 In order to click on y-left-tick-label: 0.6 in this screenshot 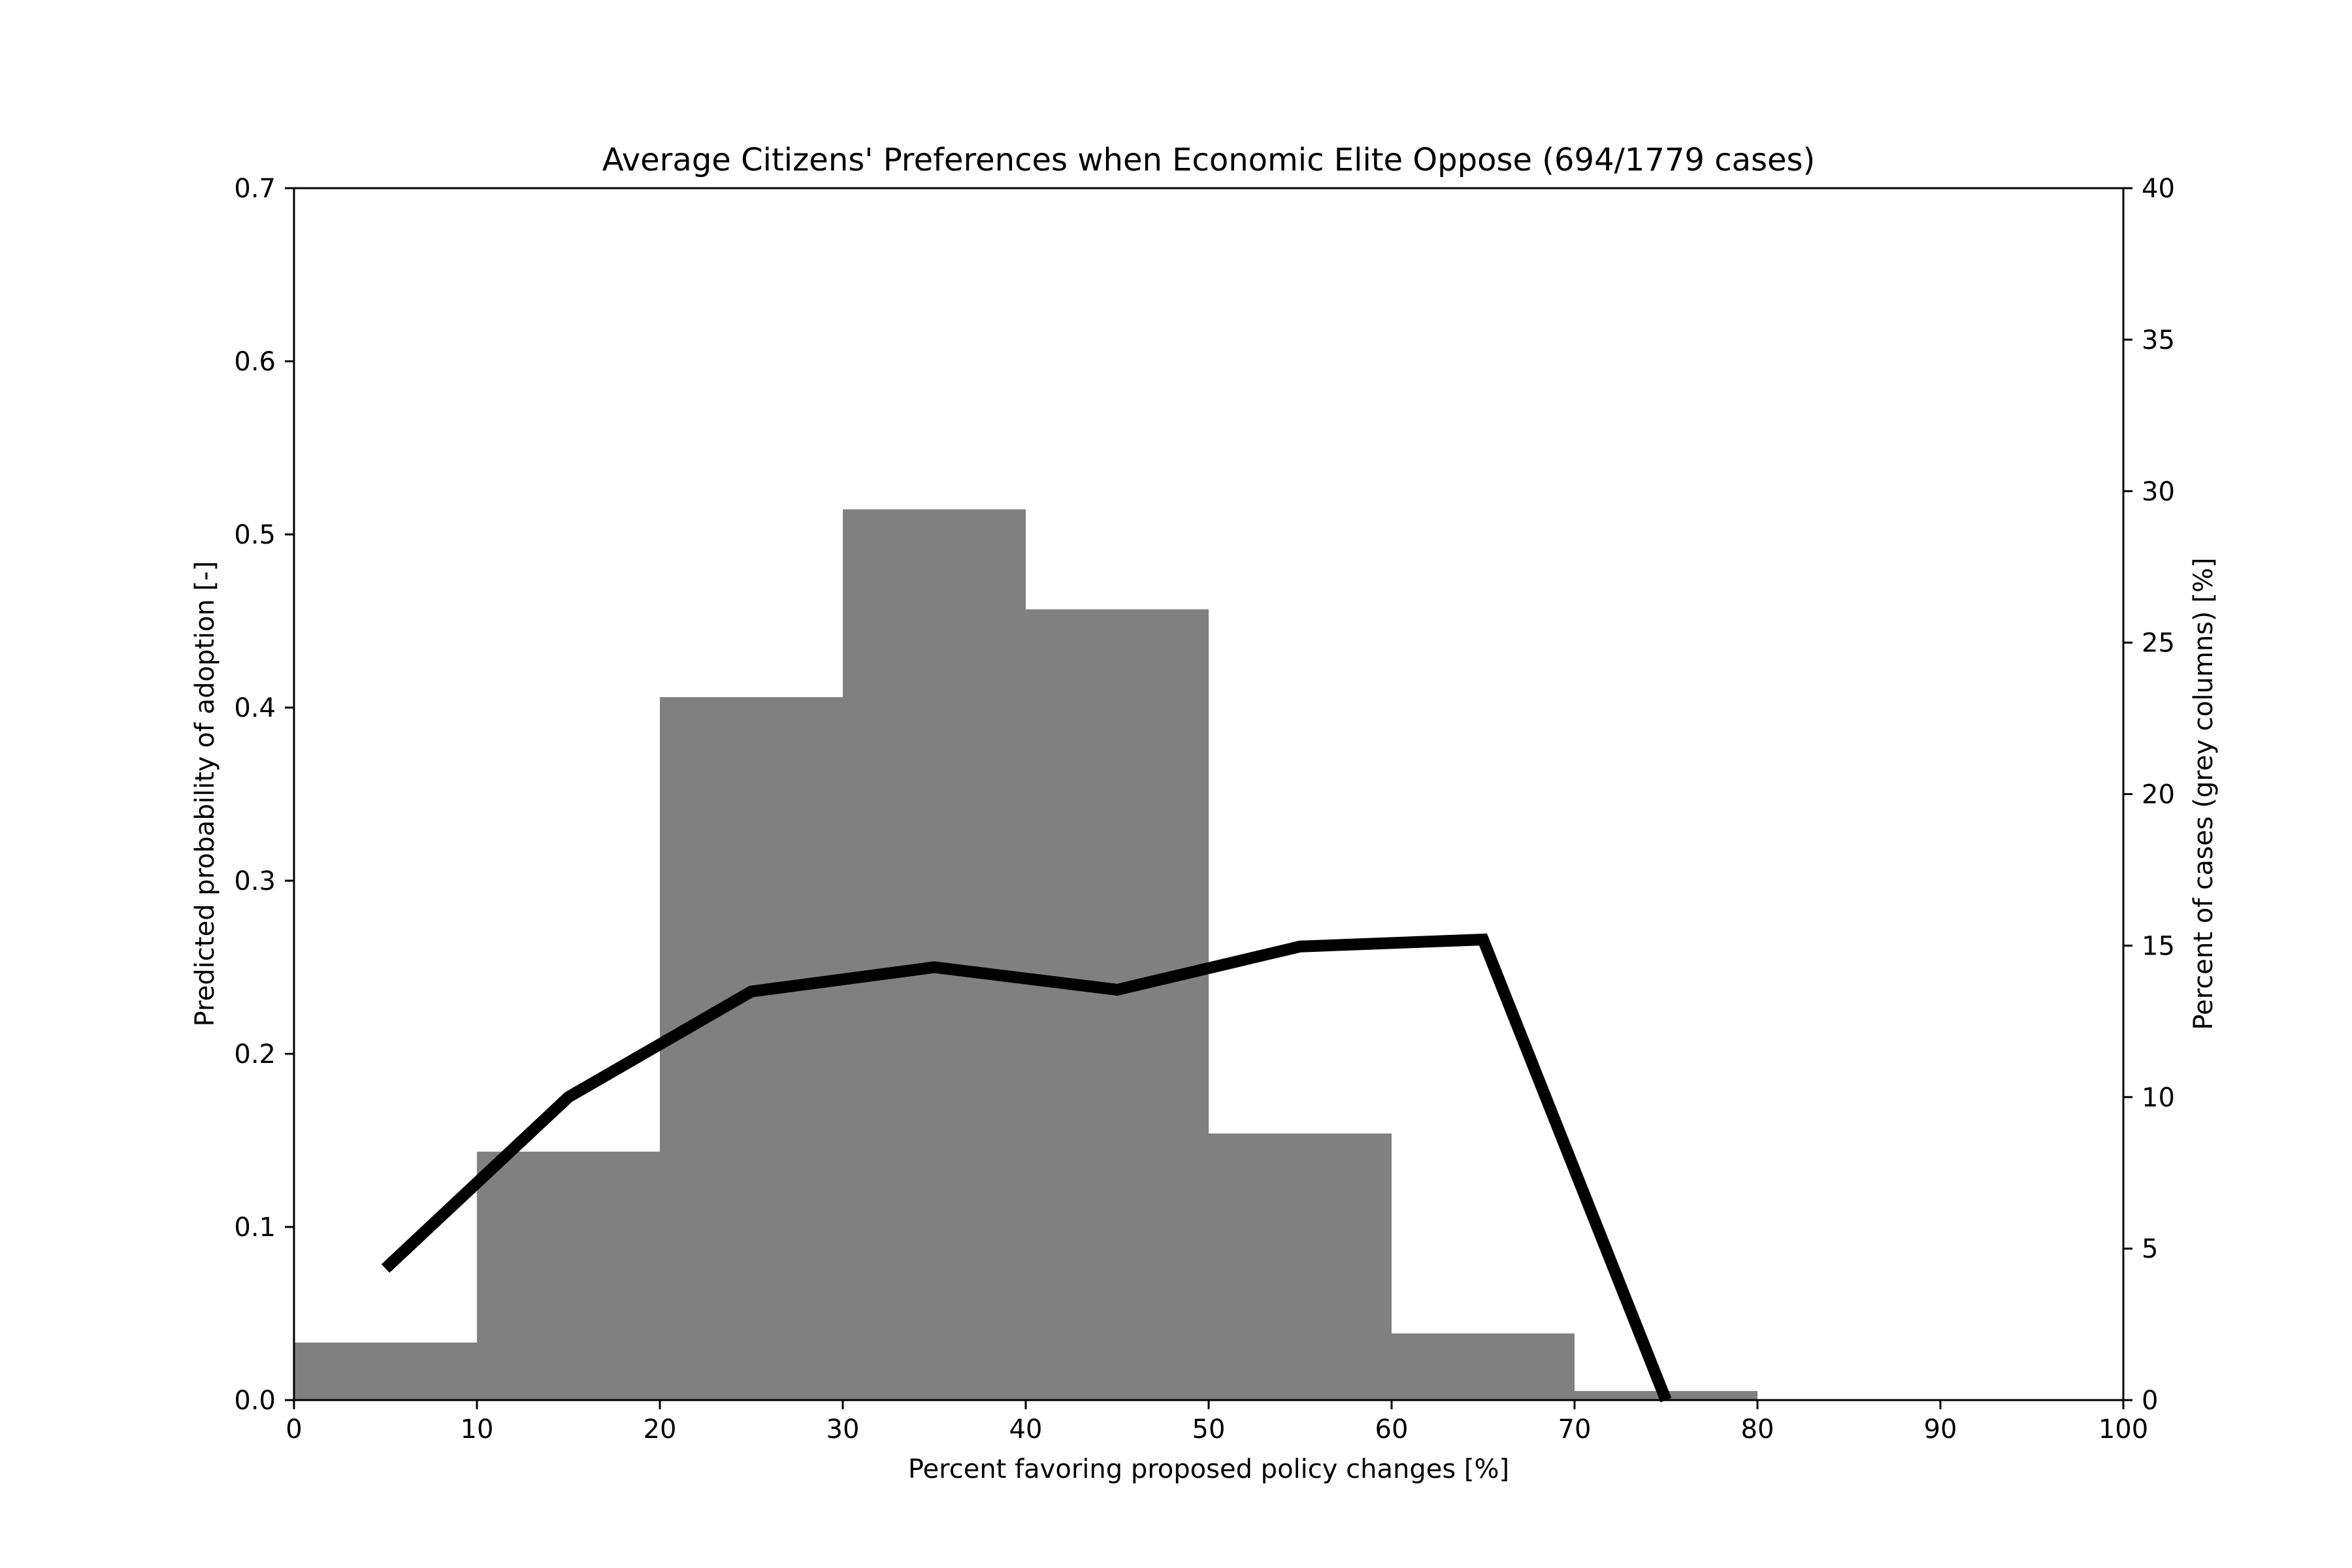, I will do `click(255, 362)`.